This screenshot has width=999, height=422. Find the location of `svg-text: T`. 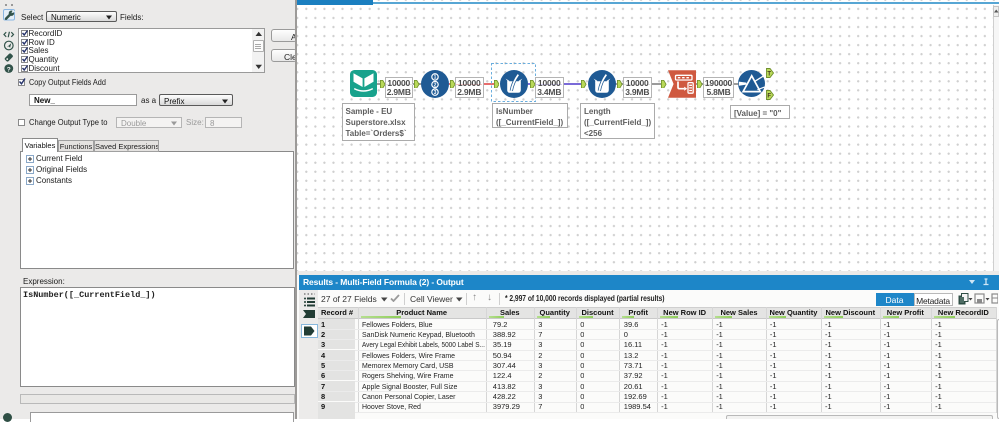

svg-text: T is located at coordinates (769, 74).